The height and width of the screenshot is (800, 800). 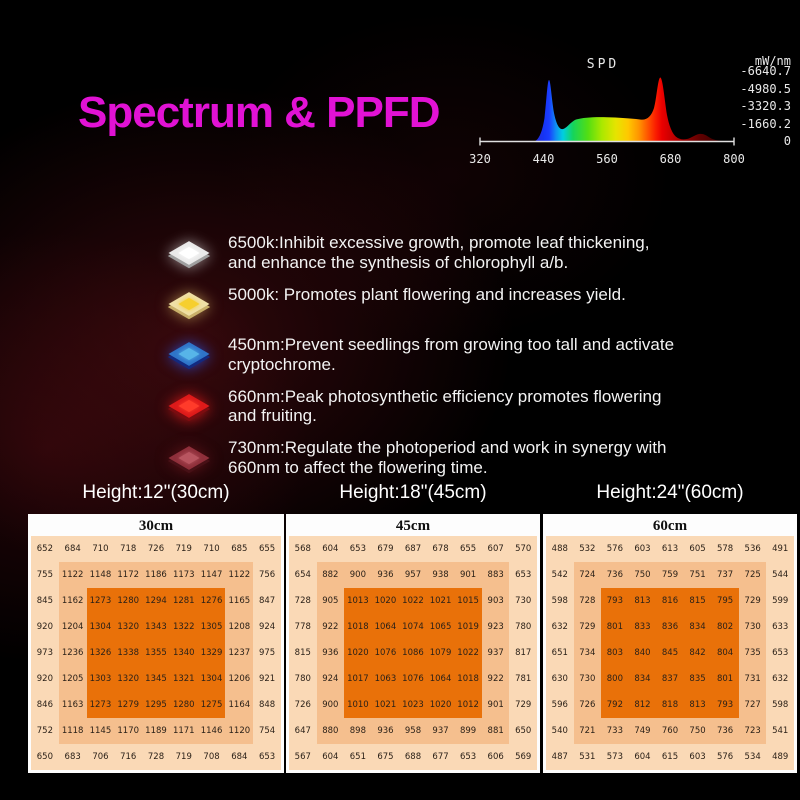 What do you see at coordinates (670, 679) in the screenshot?
I see `ppfd-cell: 837` at bounding box center [670, 679].